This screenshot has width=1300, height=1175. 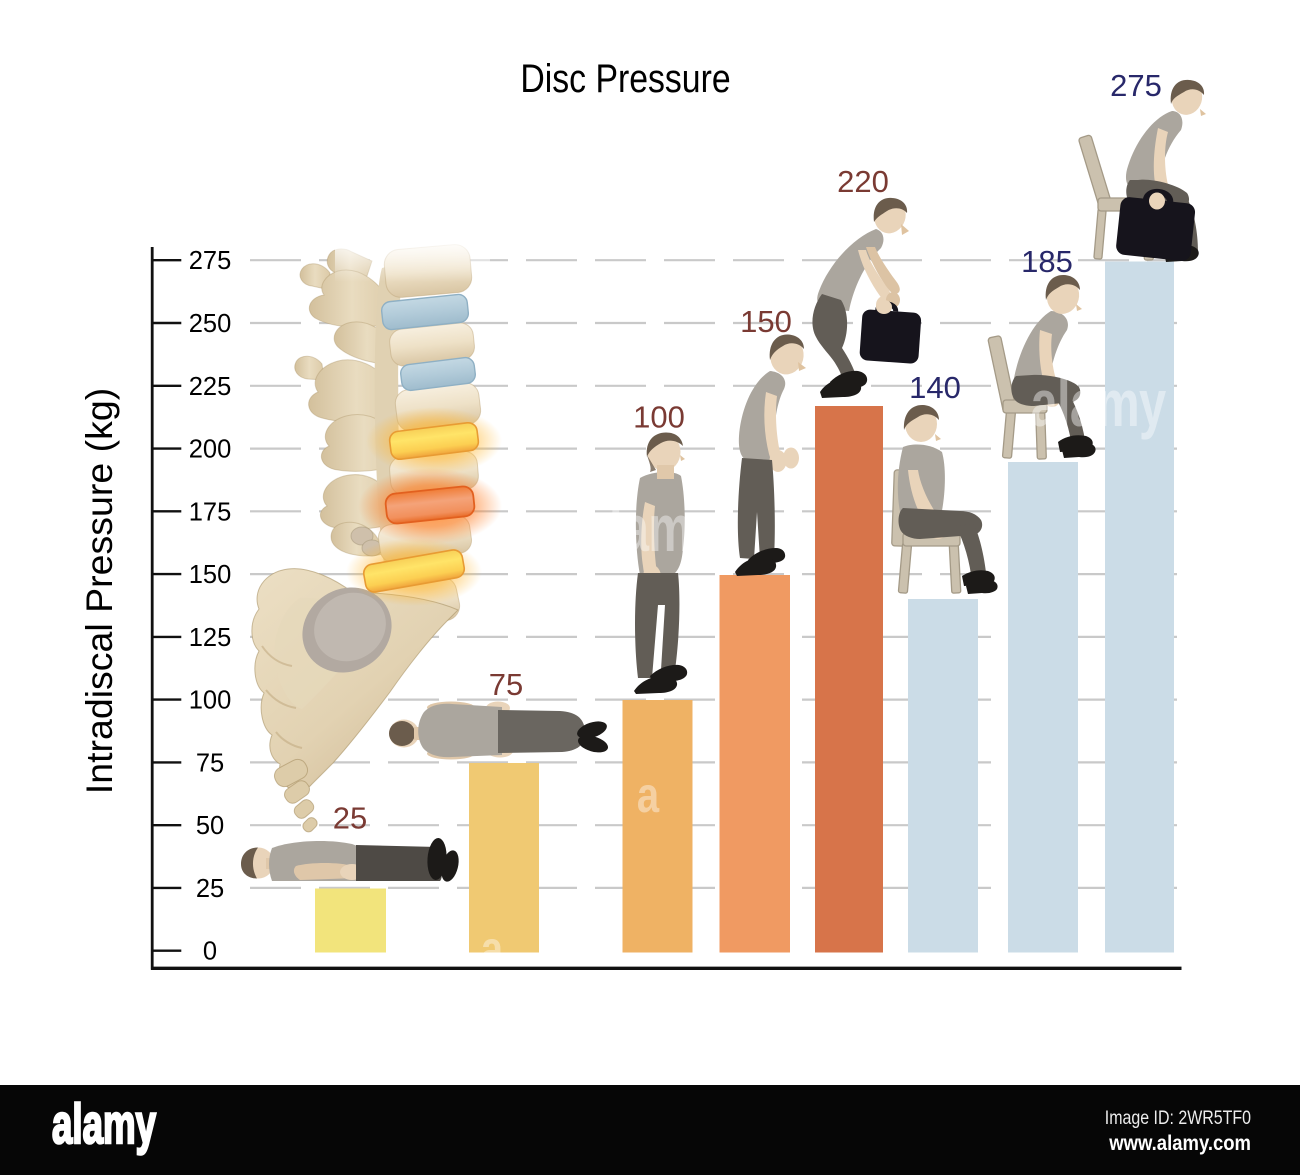 What do you see at coordinates (210, 450) in the screenshot?
I see `svg-text: 200` at bounding box center [210, 450].